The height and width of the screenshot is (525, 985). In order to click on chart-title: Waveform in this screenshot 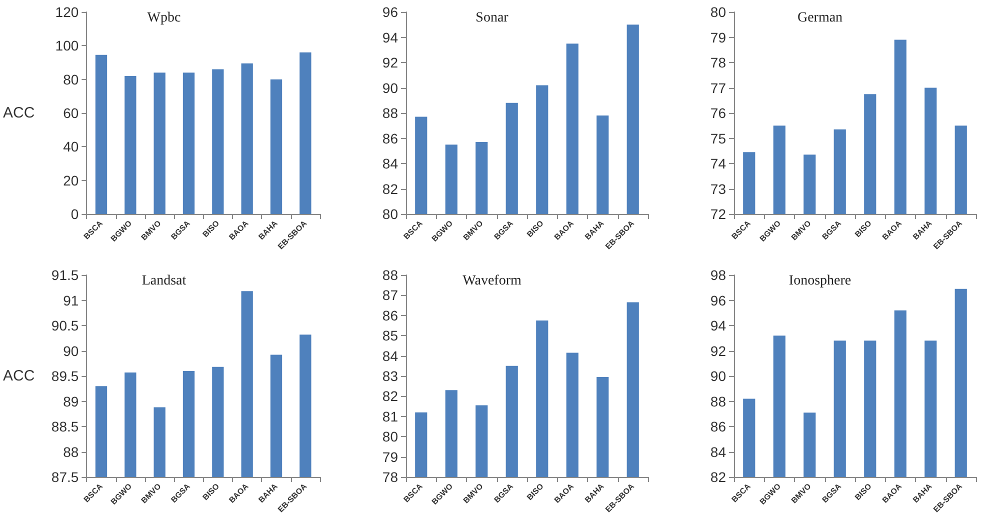, I will do `click(492, 280)`.